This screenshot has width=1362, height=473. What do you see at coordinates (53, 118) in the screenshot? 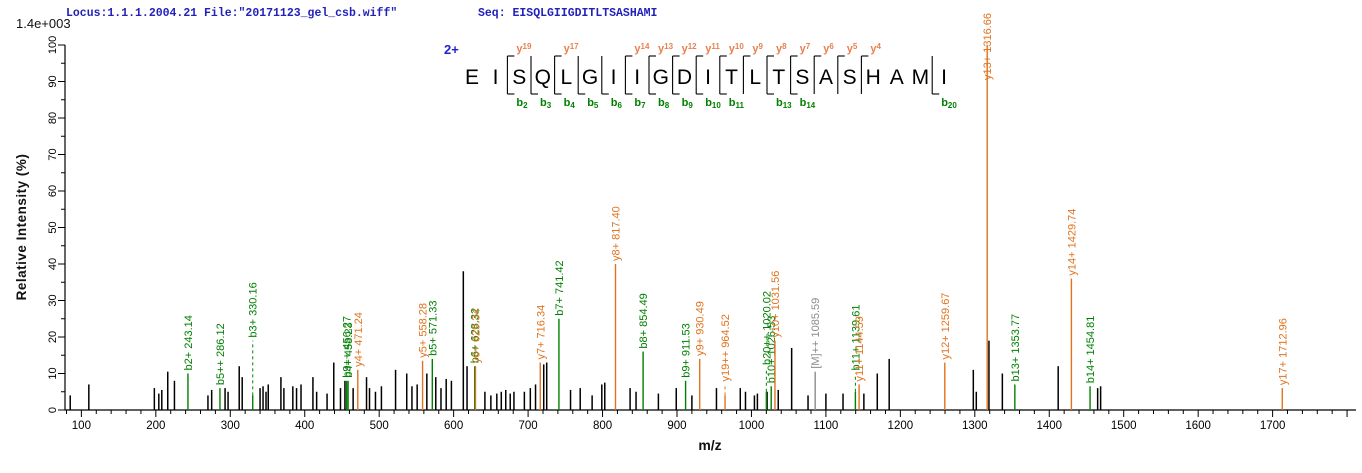
I see `y-axis-tick-label: 80` at bounding box center [53, 118].